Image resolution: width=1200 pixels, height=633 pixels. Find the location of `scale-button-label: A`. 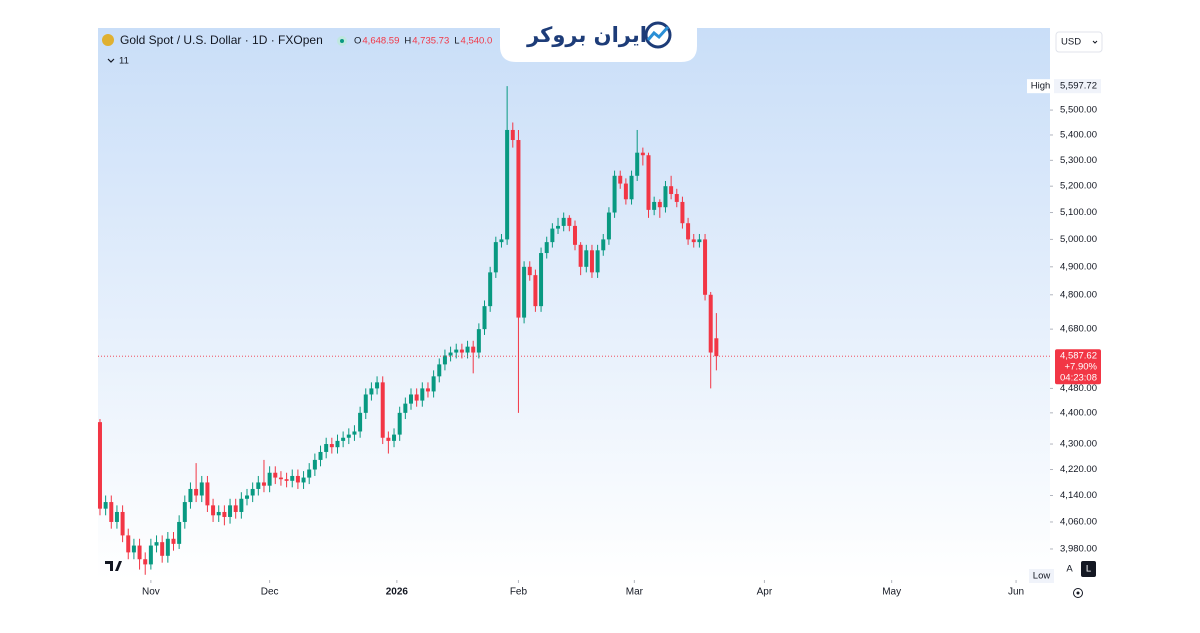

scale-button-label: A is located at coordinates (1069, 569).